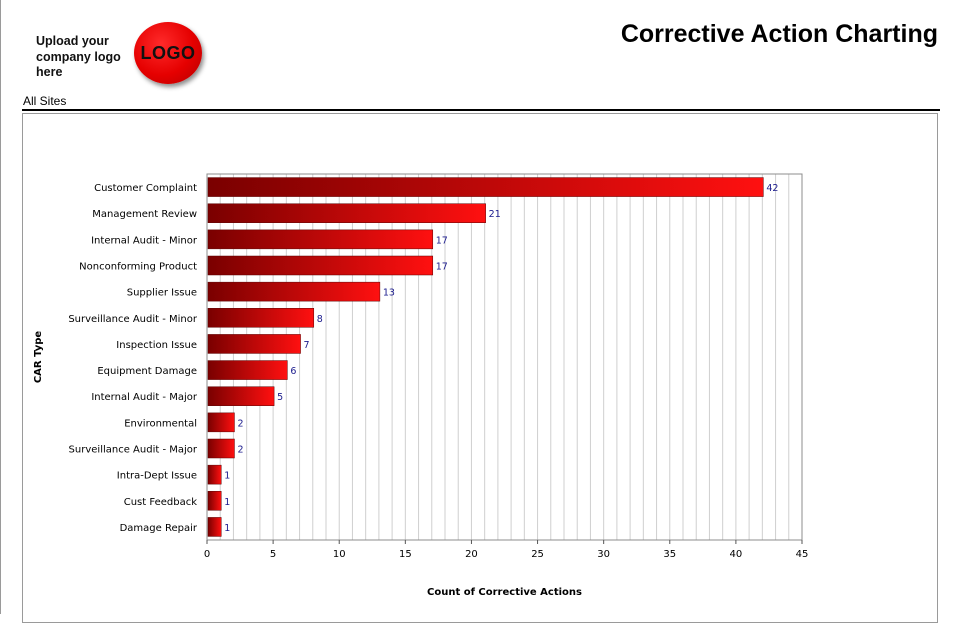  What do you see at coordinates (133, 319) in the screenshot?
I see `category-label: Surveillance Audit - Minor` at bounding box center [133, 319].